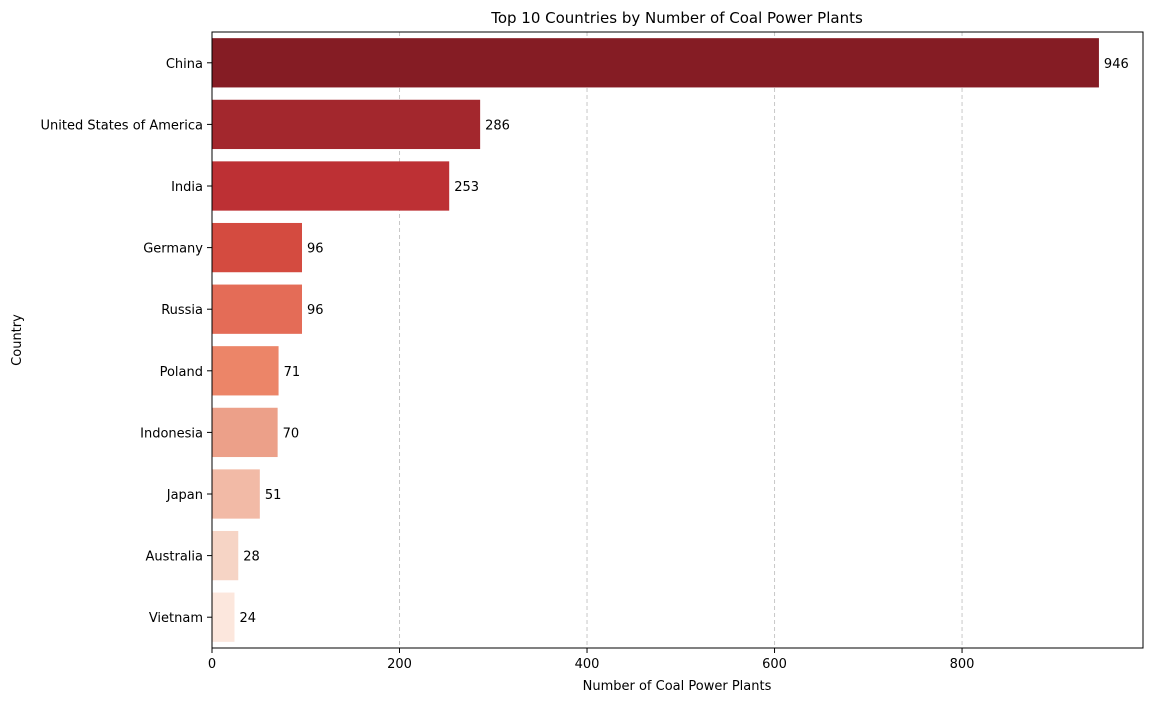 This screenshot has width=1152, height=701. I want to click on y-tick-label: India, so click(187, 187).